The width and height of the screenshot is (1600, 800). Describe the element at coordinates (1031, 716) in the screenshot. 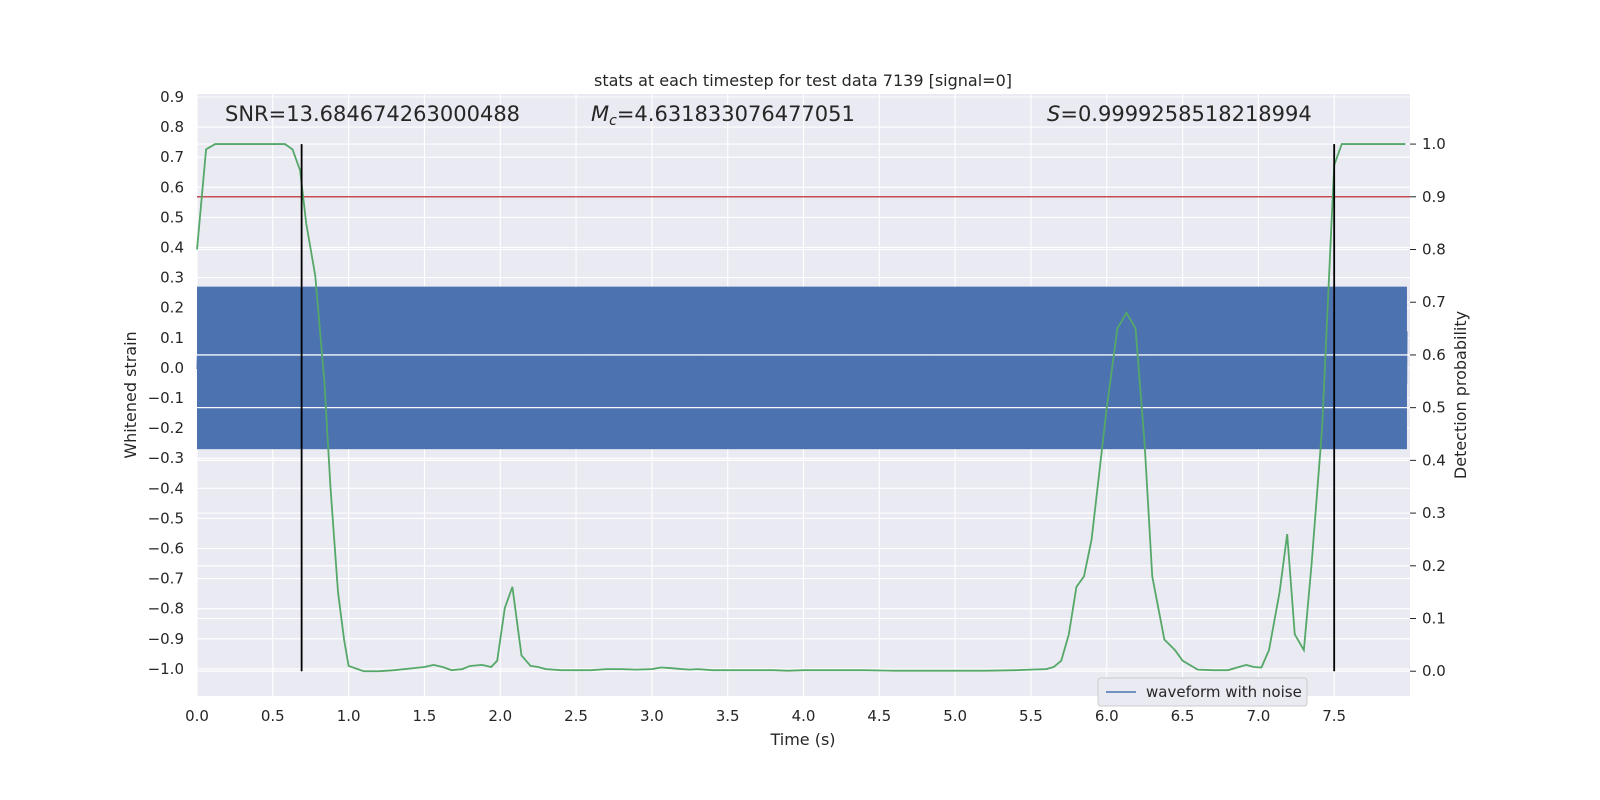

I see `x-tick-label: 5.5` at that location.